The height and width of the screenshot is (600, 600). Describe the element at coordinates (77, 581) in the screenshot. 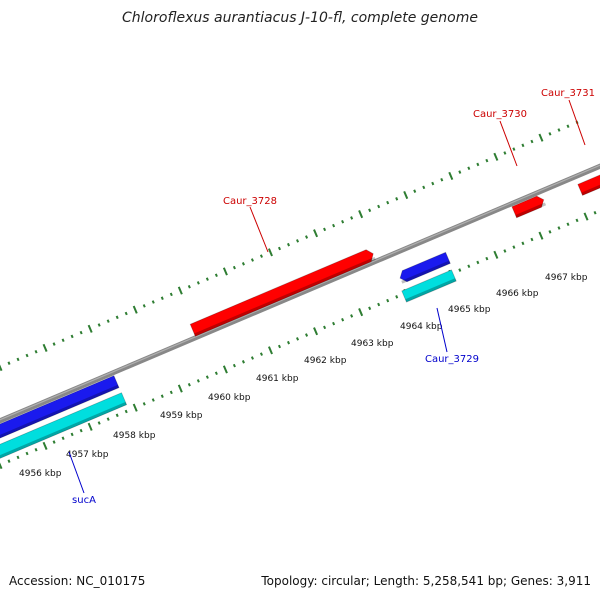

I see `accession-text: Accession: NC_010175` at that location.